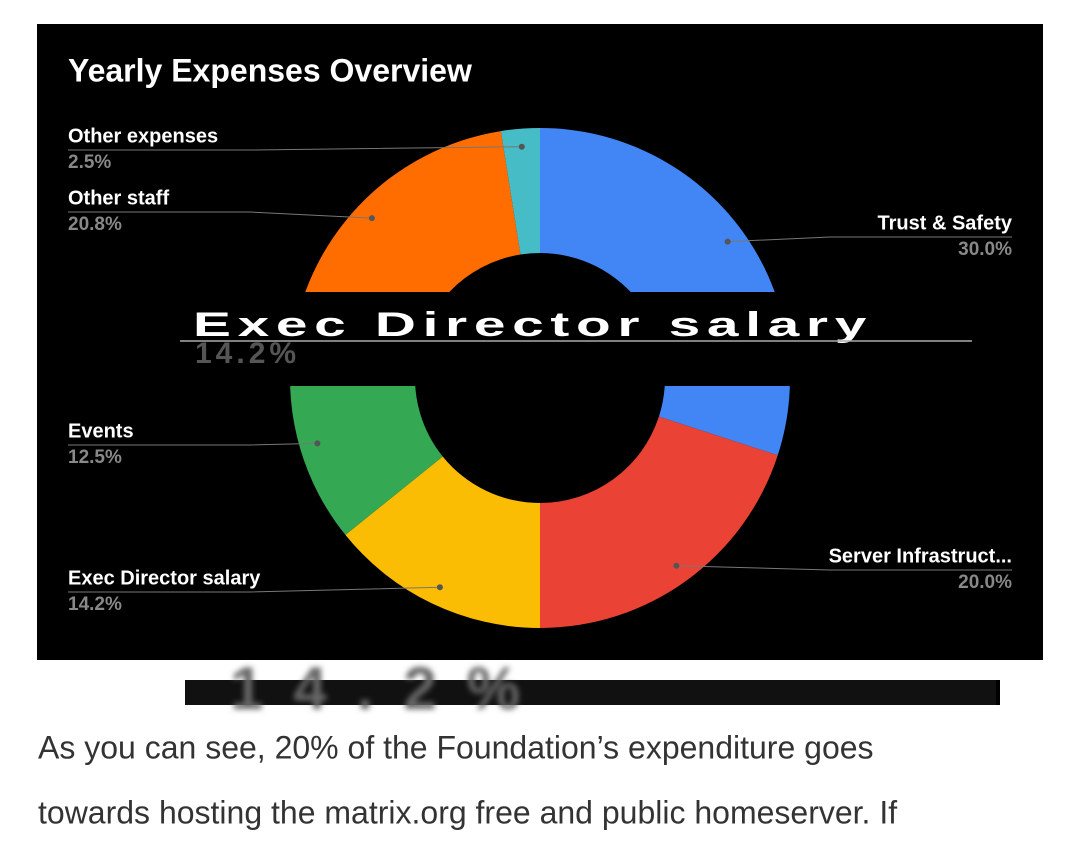  I want to click on slice-label: Other expenses, so click(143, 136).